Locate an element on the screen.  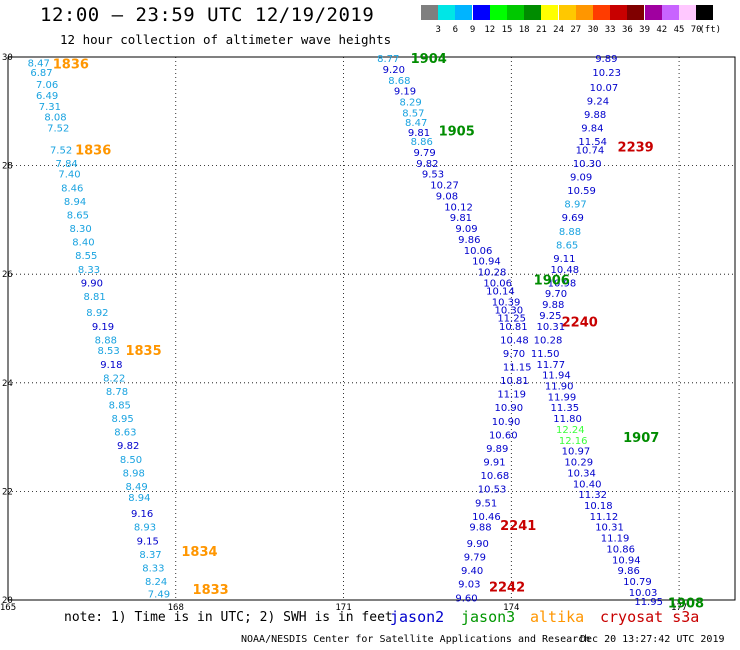
wave-height-value: 8.81 is located at coordinates (94, 297).